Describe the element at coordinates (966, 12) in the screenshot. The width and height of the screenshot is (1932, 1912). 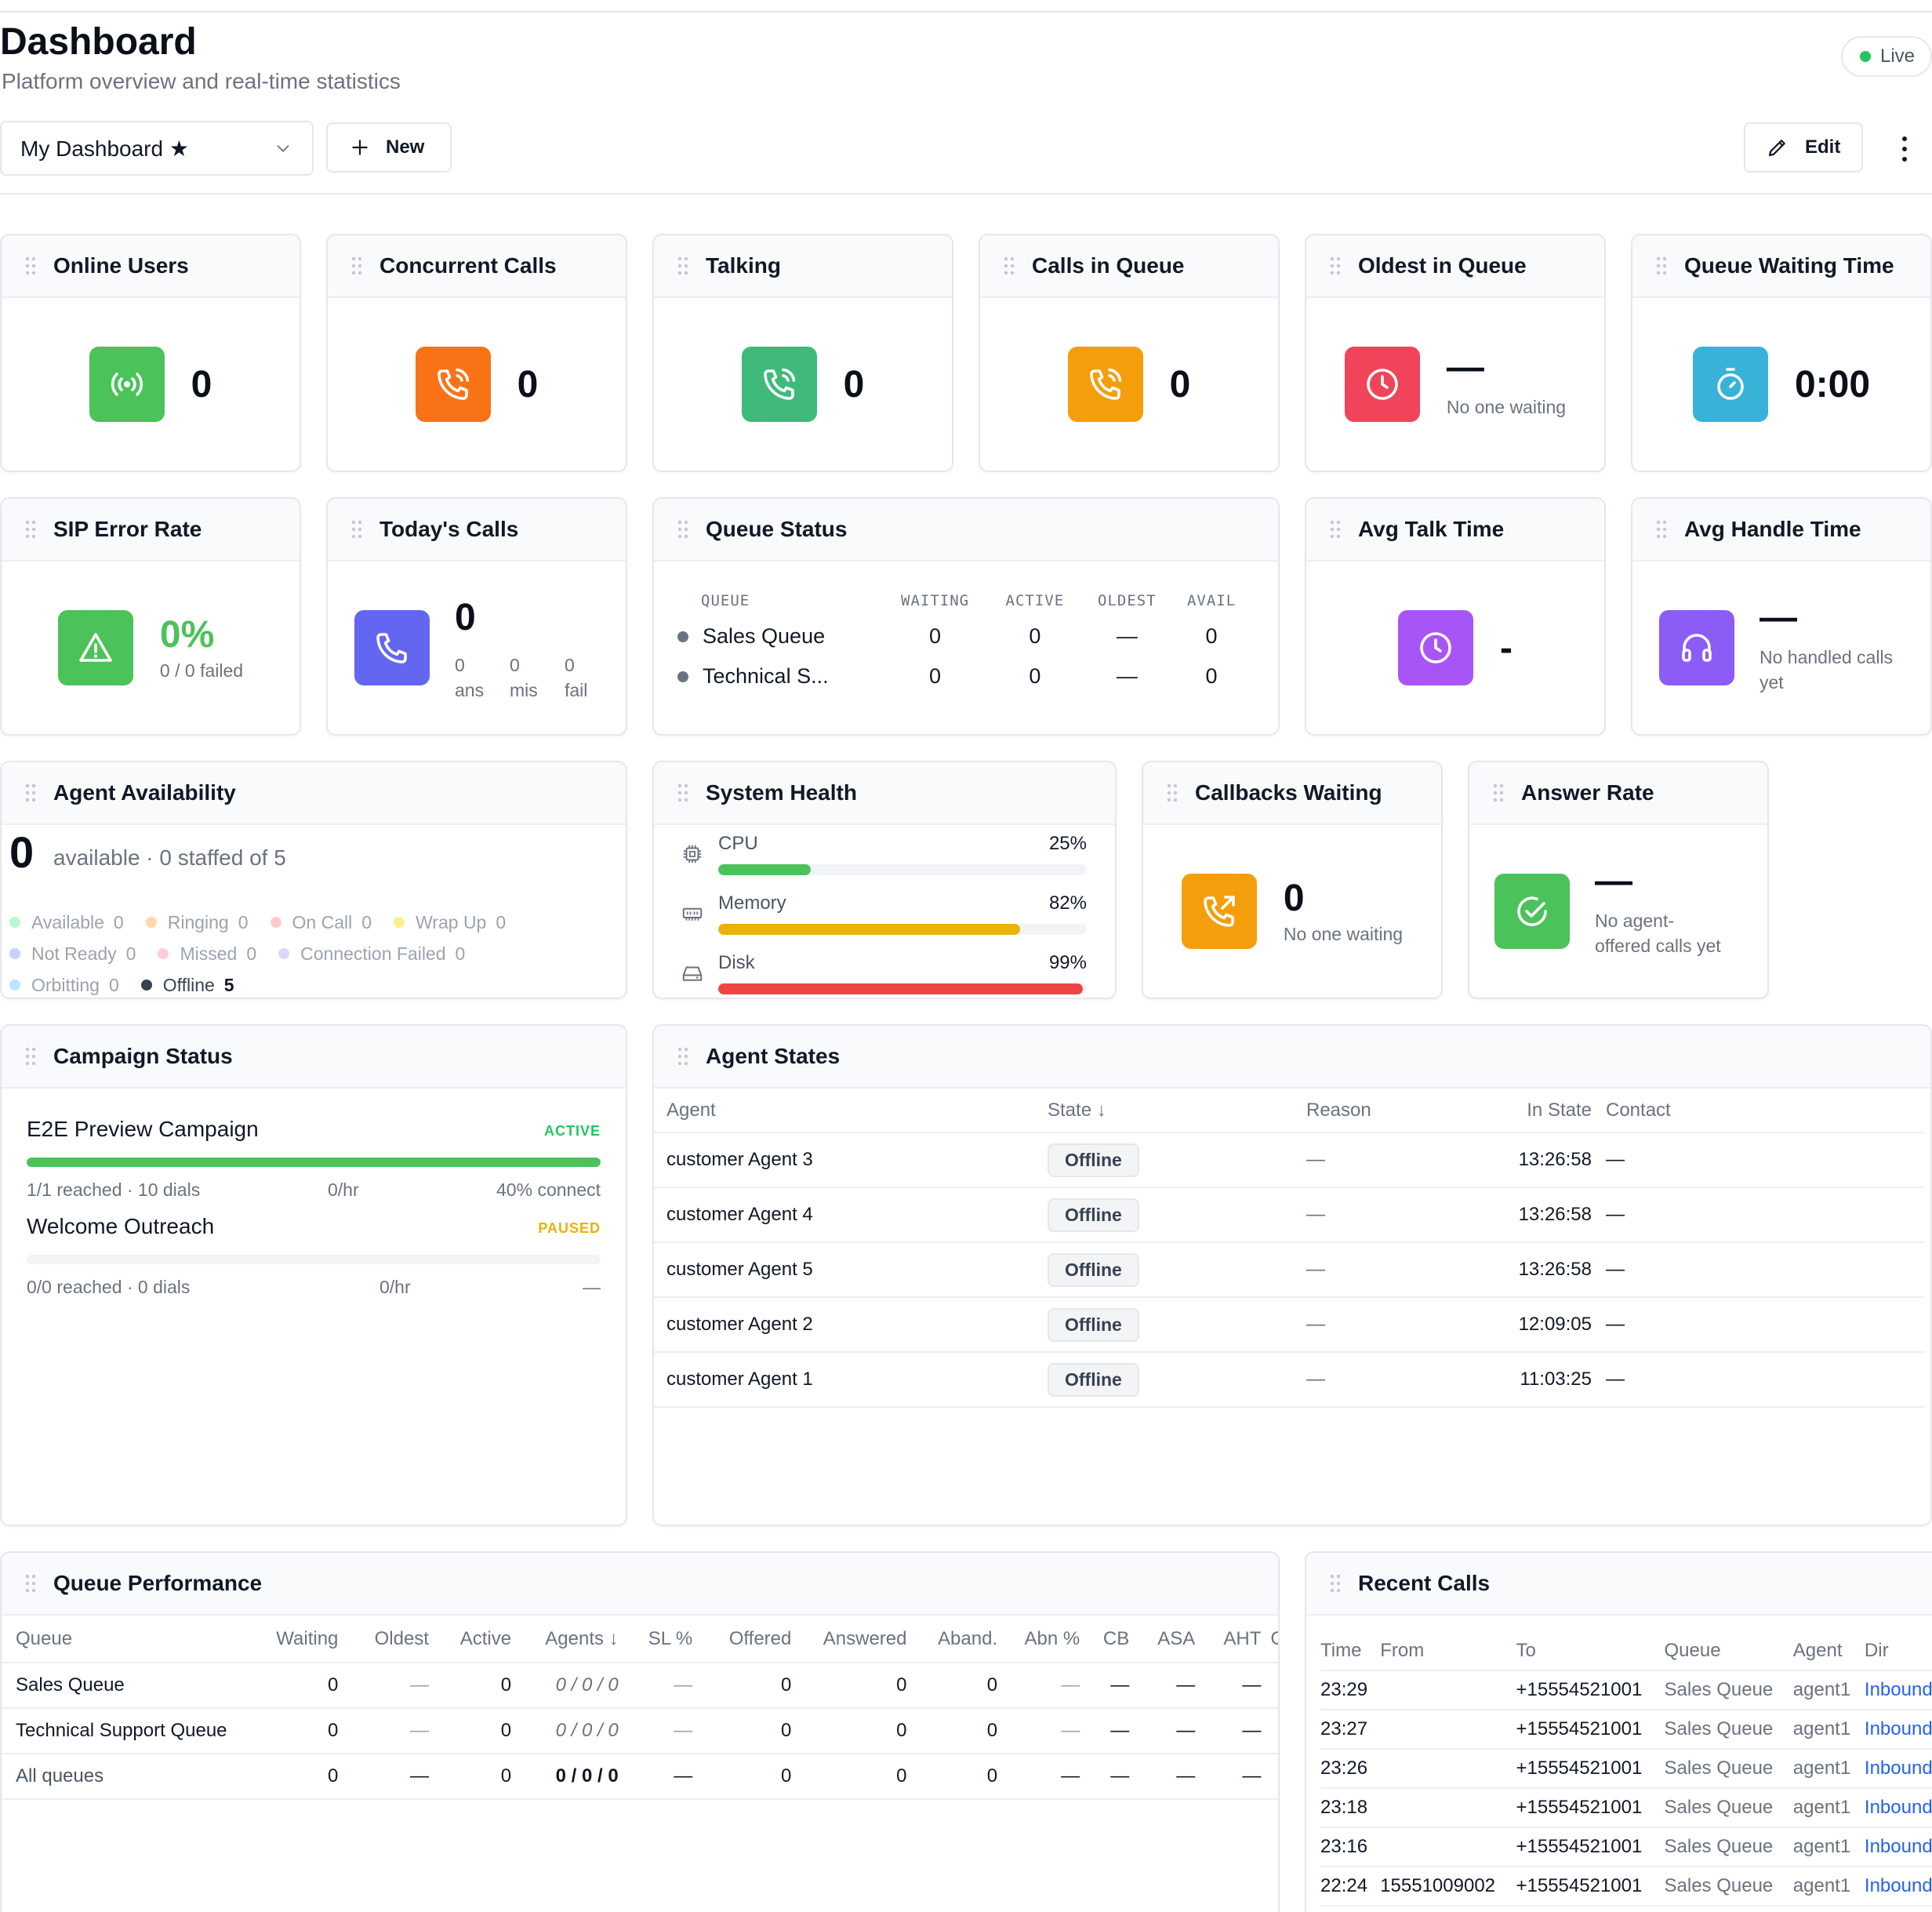
I see `top-border` at that location.